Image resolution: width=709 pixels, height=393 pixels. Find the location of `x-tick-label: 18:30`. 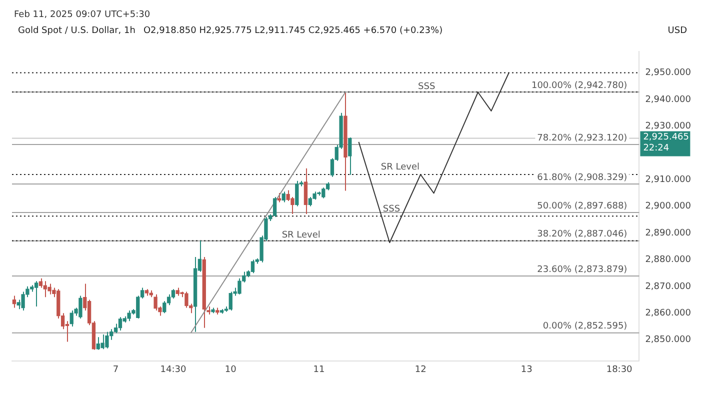

x-tick-label: 18:30 is located at coordinates (619, 369).